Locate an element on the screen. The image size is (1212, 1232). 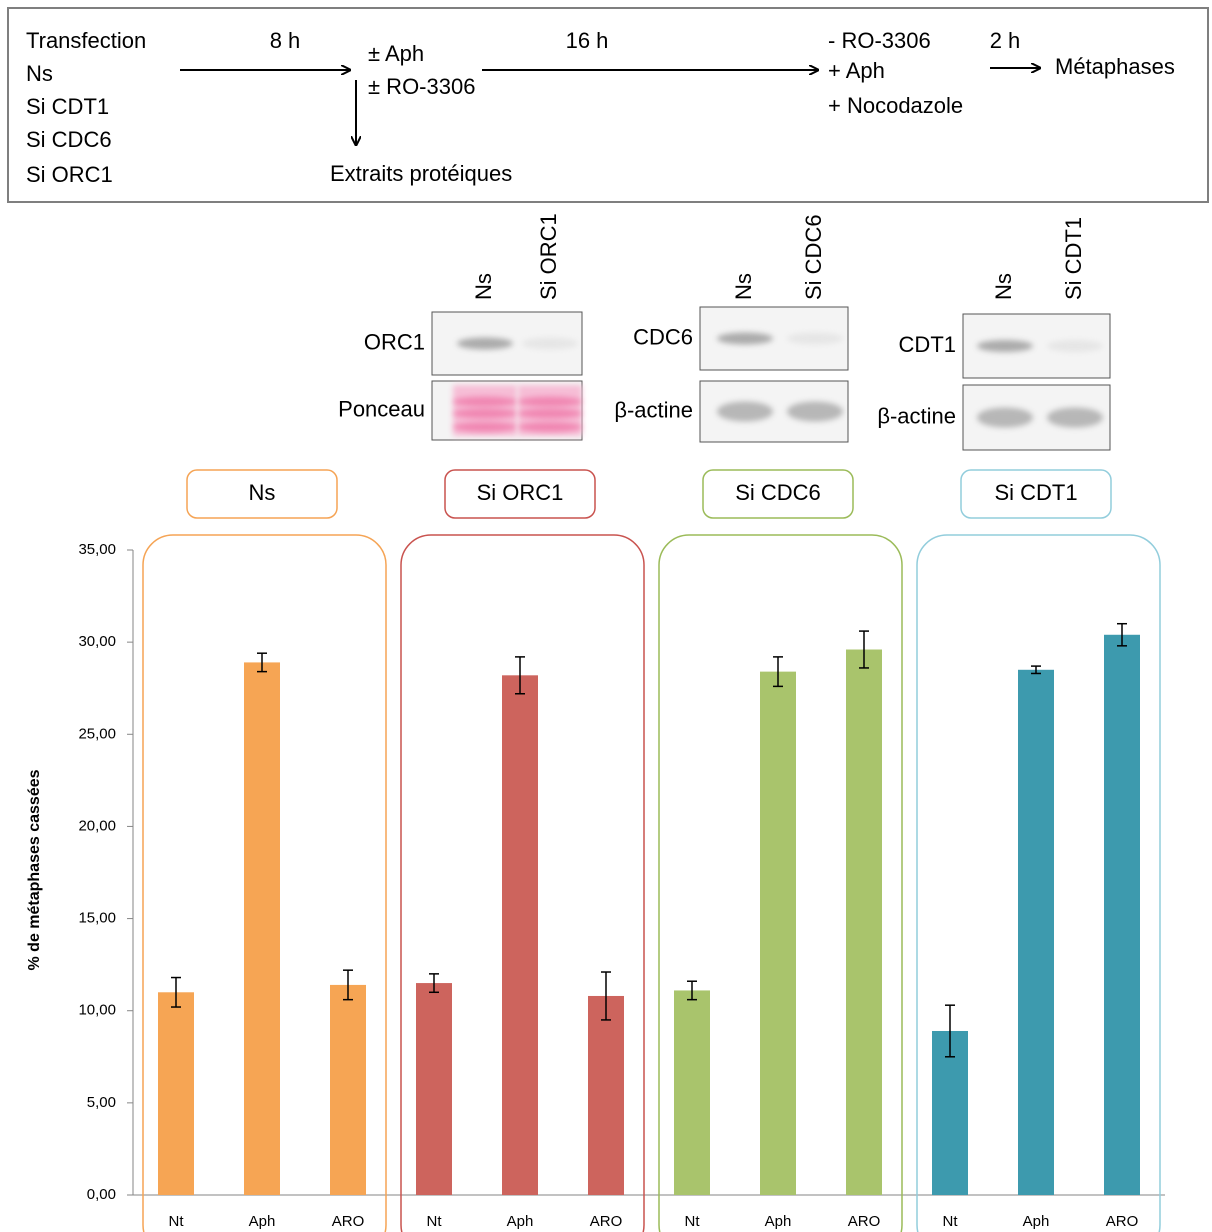
lane-label: Si CDC6 is located at coordinates (813, 257).